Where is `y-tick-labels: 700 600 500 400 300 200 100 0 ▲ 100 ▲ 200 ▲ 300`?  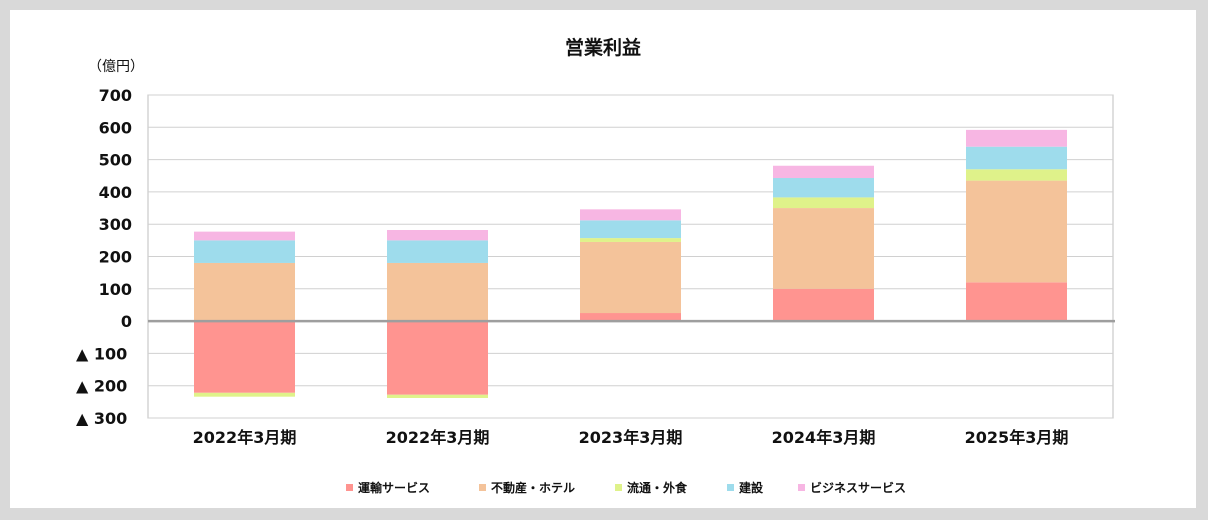 y-tick-labels: 700 600 500 400 300 200 100 0 ▲ 100 ▲ 200 ▲ 300 is located at coordinates (104, 257).